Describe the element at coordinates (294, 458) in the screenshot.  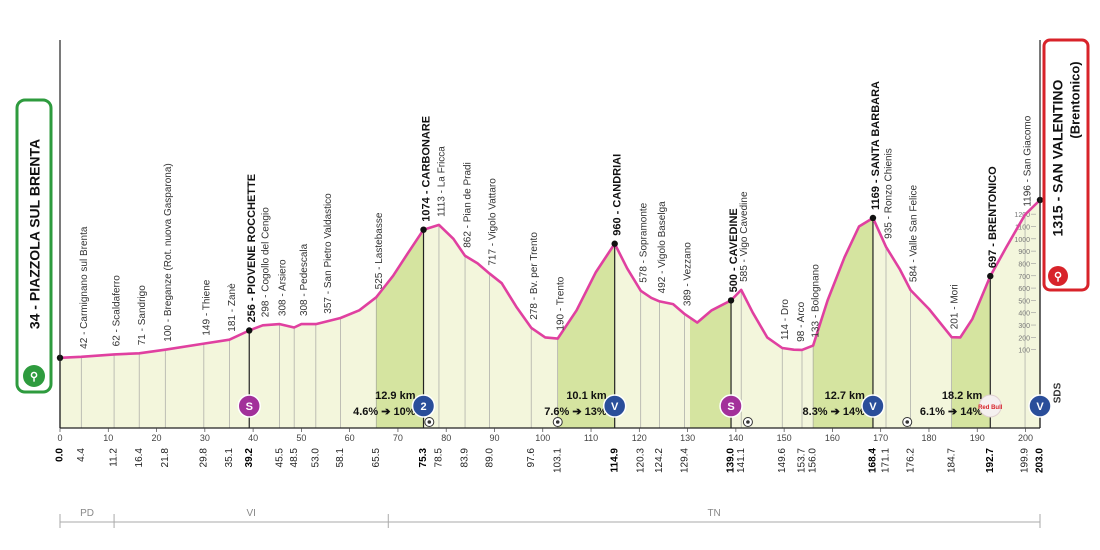
I see `km-mark-label: 48.5` at that location.